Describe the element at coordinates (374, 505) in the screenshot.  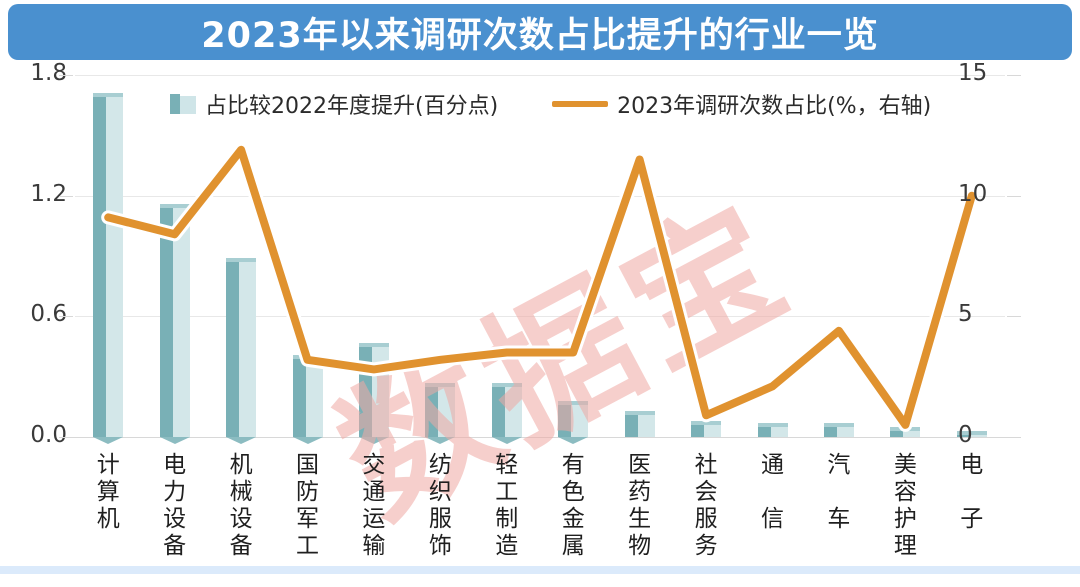
I see `x-axis-label-4: 交通运输` at that location.